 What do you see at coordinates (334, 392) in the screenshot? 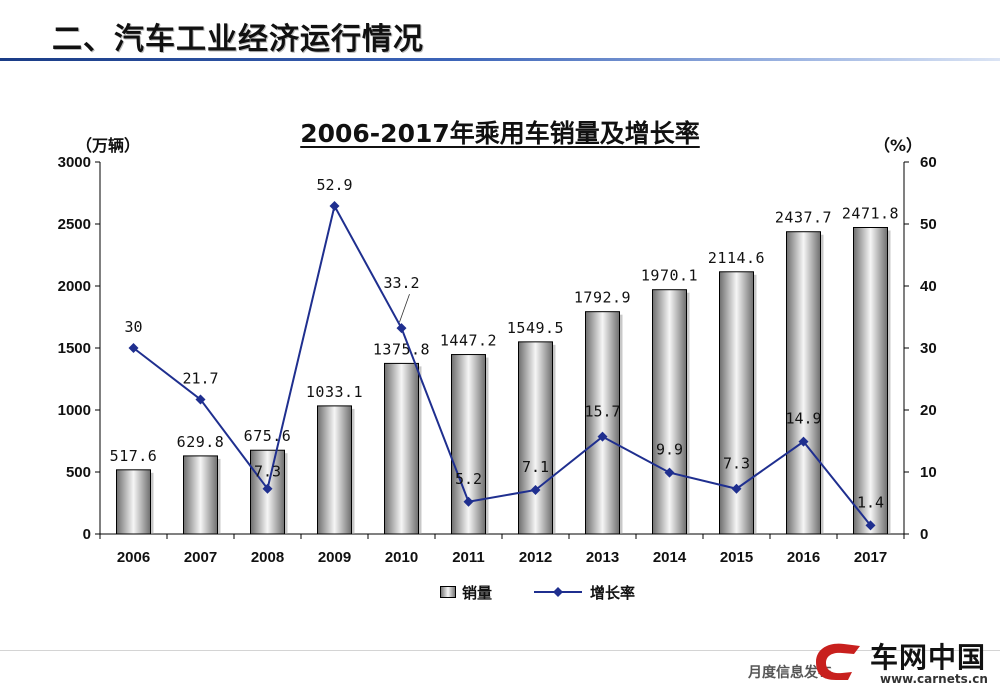
I see `bar-value-label: 1033.1` at bounding box center [334, 392].